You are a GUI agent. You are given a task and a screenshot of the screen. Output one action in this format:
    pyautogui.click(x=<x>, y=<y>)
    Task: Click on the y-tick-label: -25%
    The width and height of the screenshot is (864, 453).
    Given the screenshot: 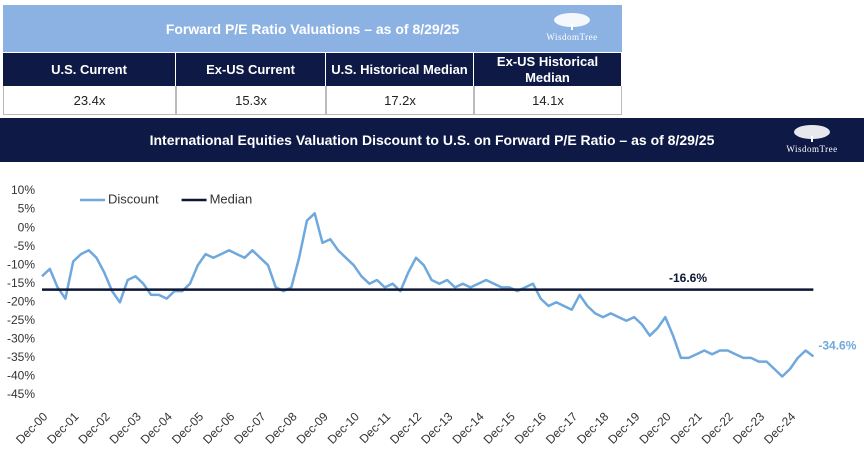 What is the action you would take?
    pyautogui.click(x=21, y=320)
    